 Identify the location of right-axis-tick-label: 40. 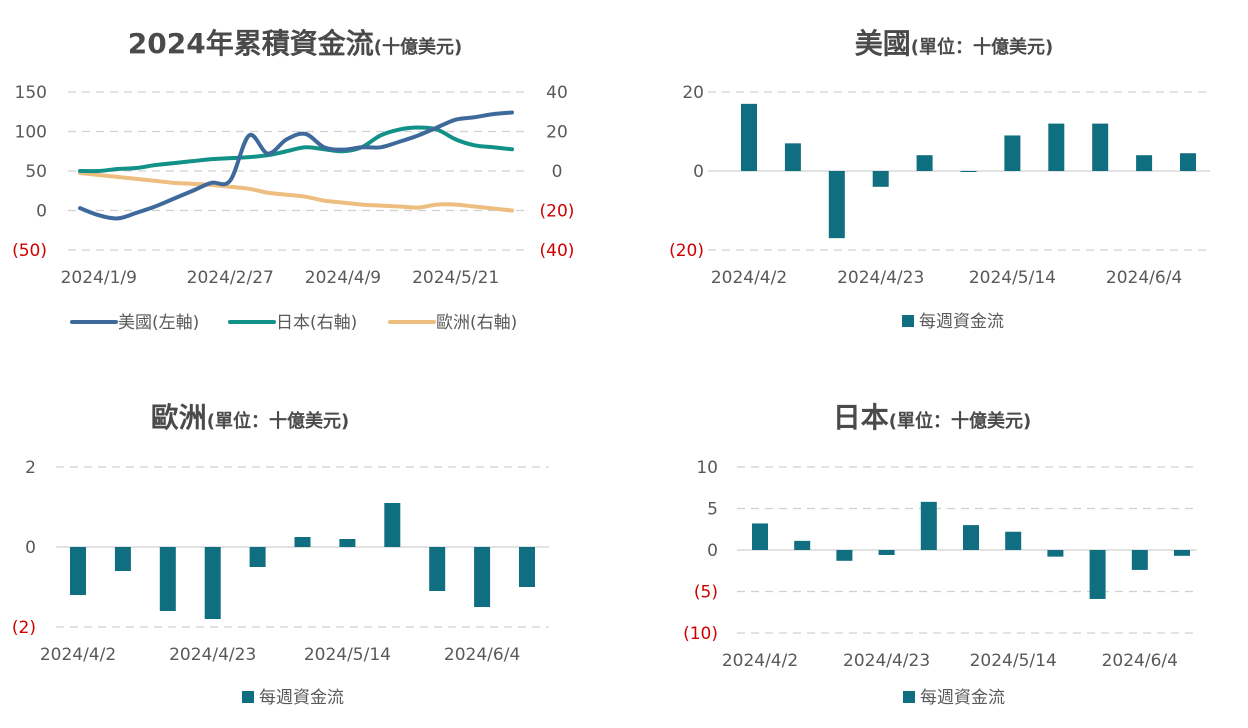
(557, 93).